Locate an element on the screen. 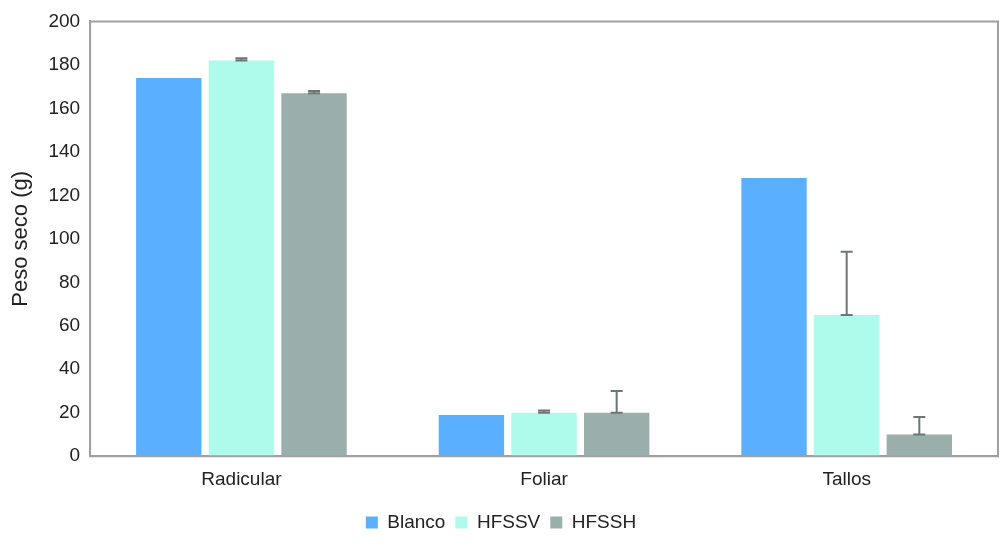  y-tick-label: 140 is located at coordinates (64, 151).